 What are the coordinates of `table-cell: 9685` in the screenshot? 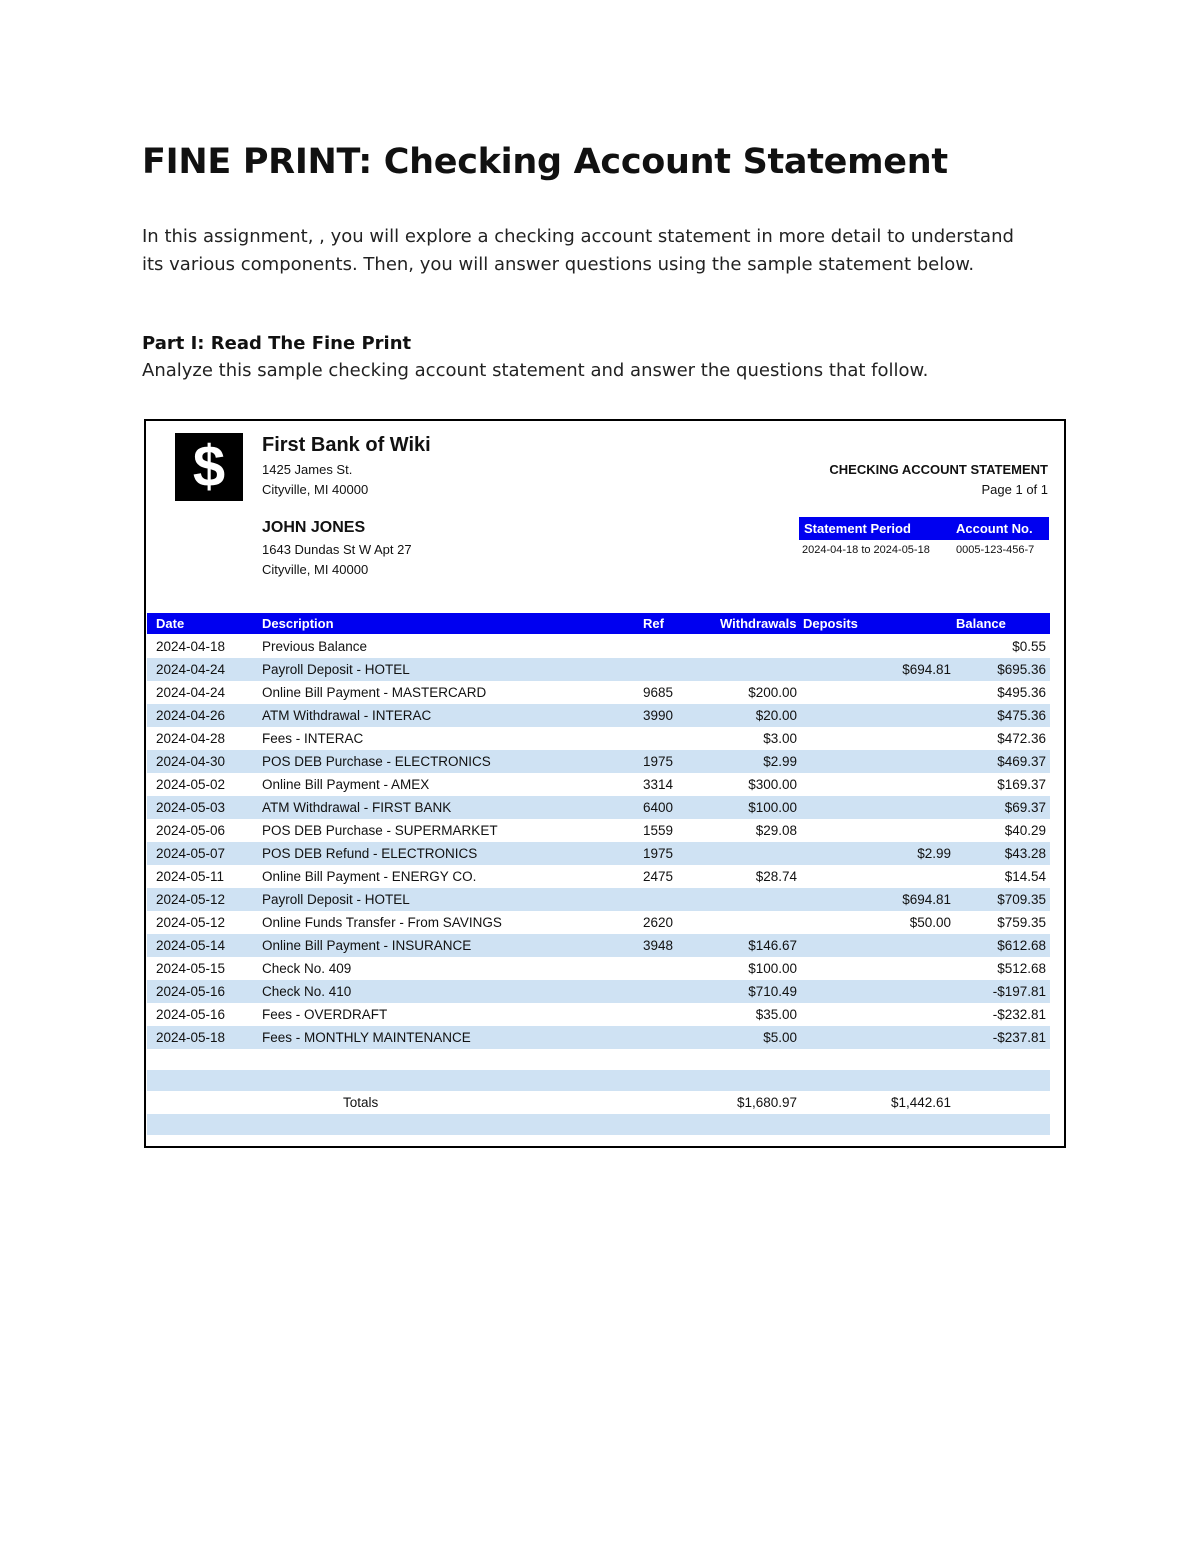 It's located at (658, 692).